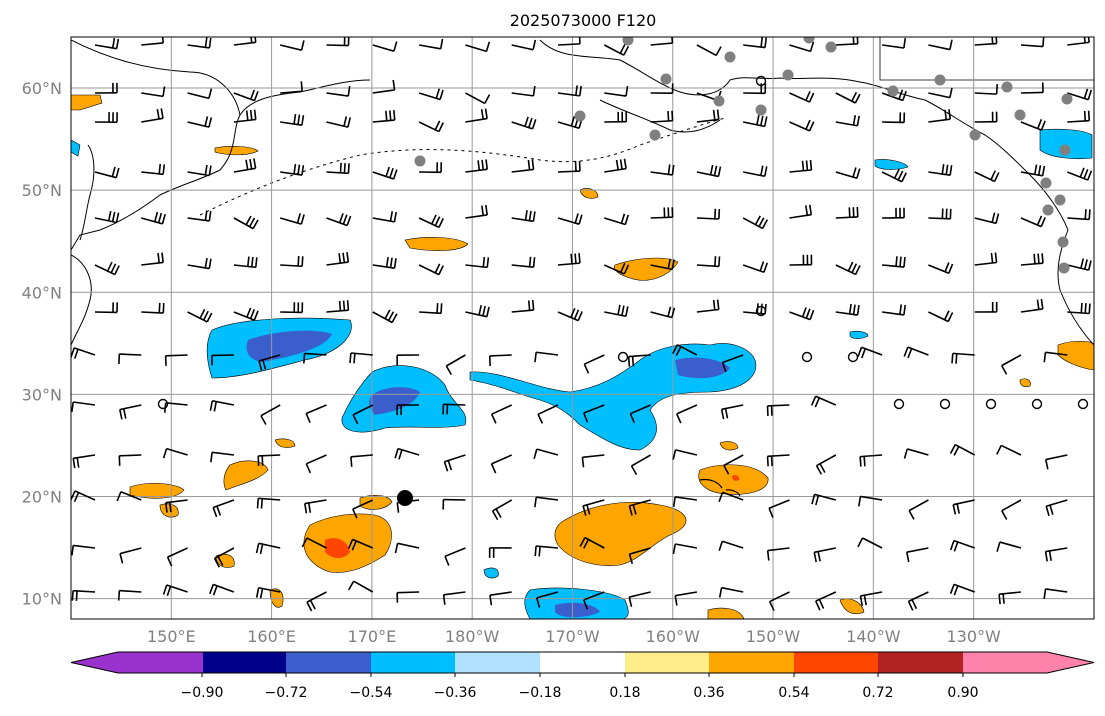 This screenshot has width=1105, height=716. I want to click on latitude-tick-label: 10°N, so click(42, 599).